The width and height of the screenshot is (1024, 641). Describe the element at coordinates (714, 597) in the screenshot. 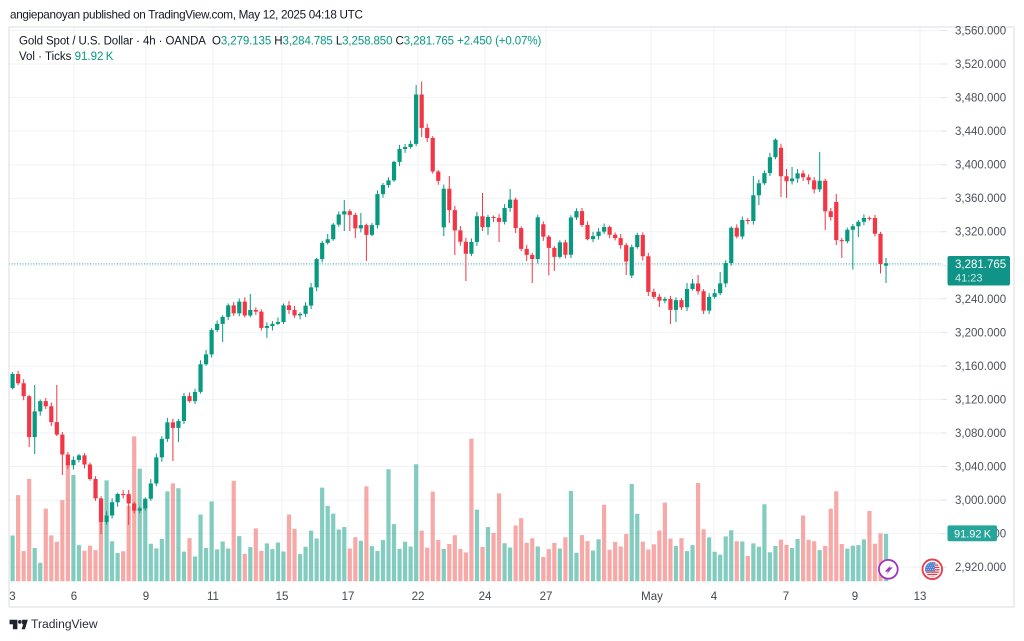

I see `svg-text: 4` at that location.